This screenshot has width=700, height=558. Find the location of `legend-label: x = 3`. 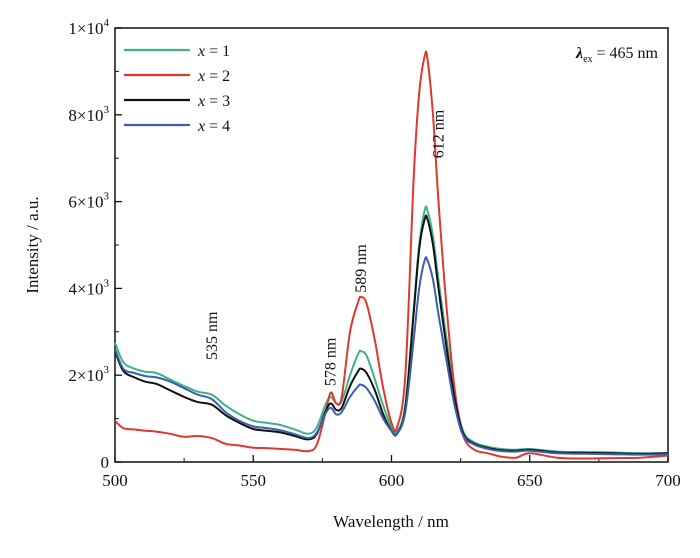

legend-label: x = 3 is located at coordinates (213, 101).